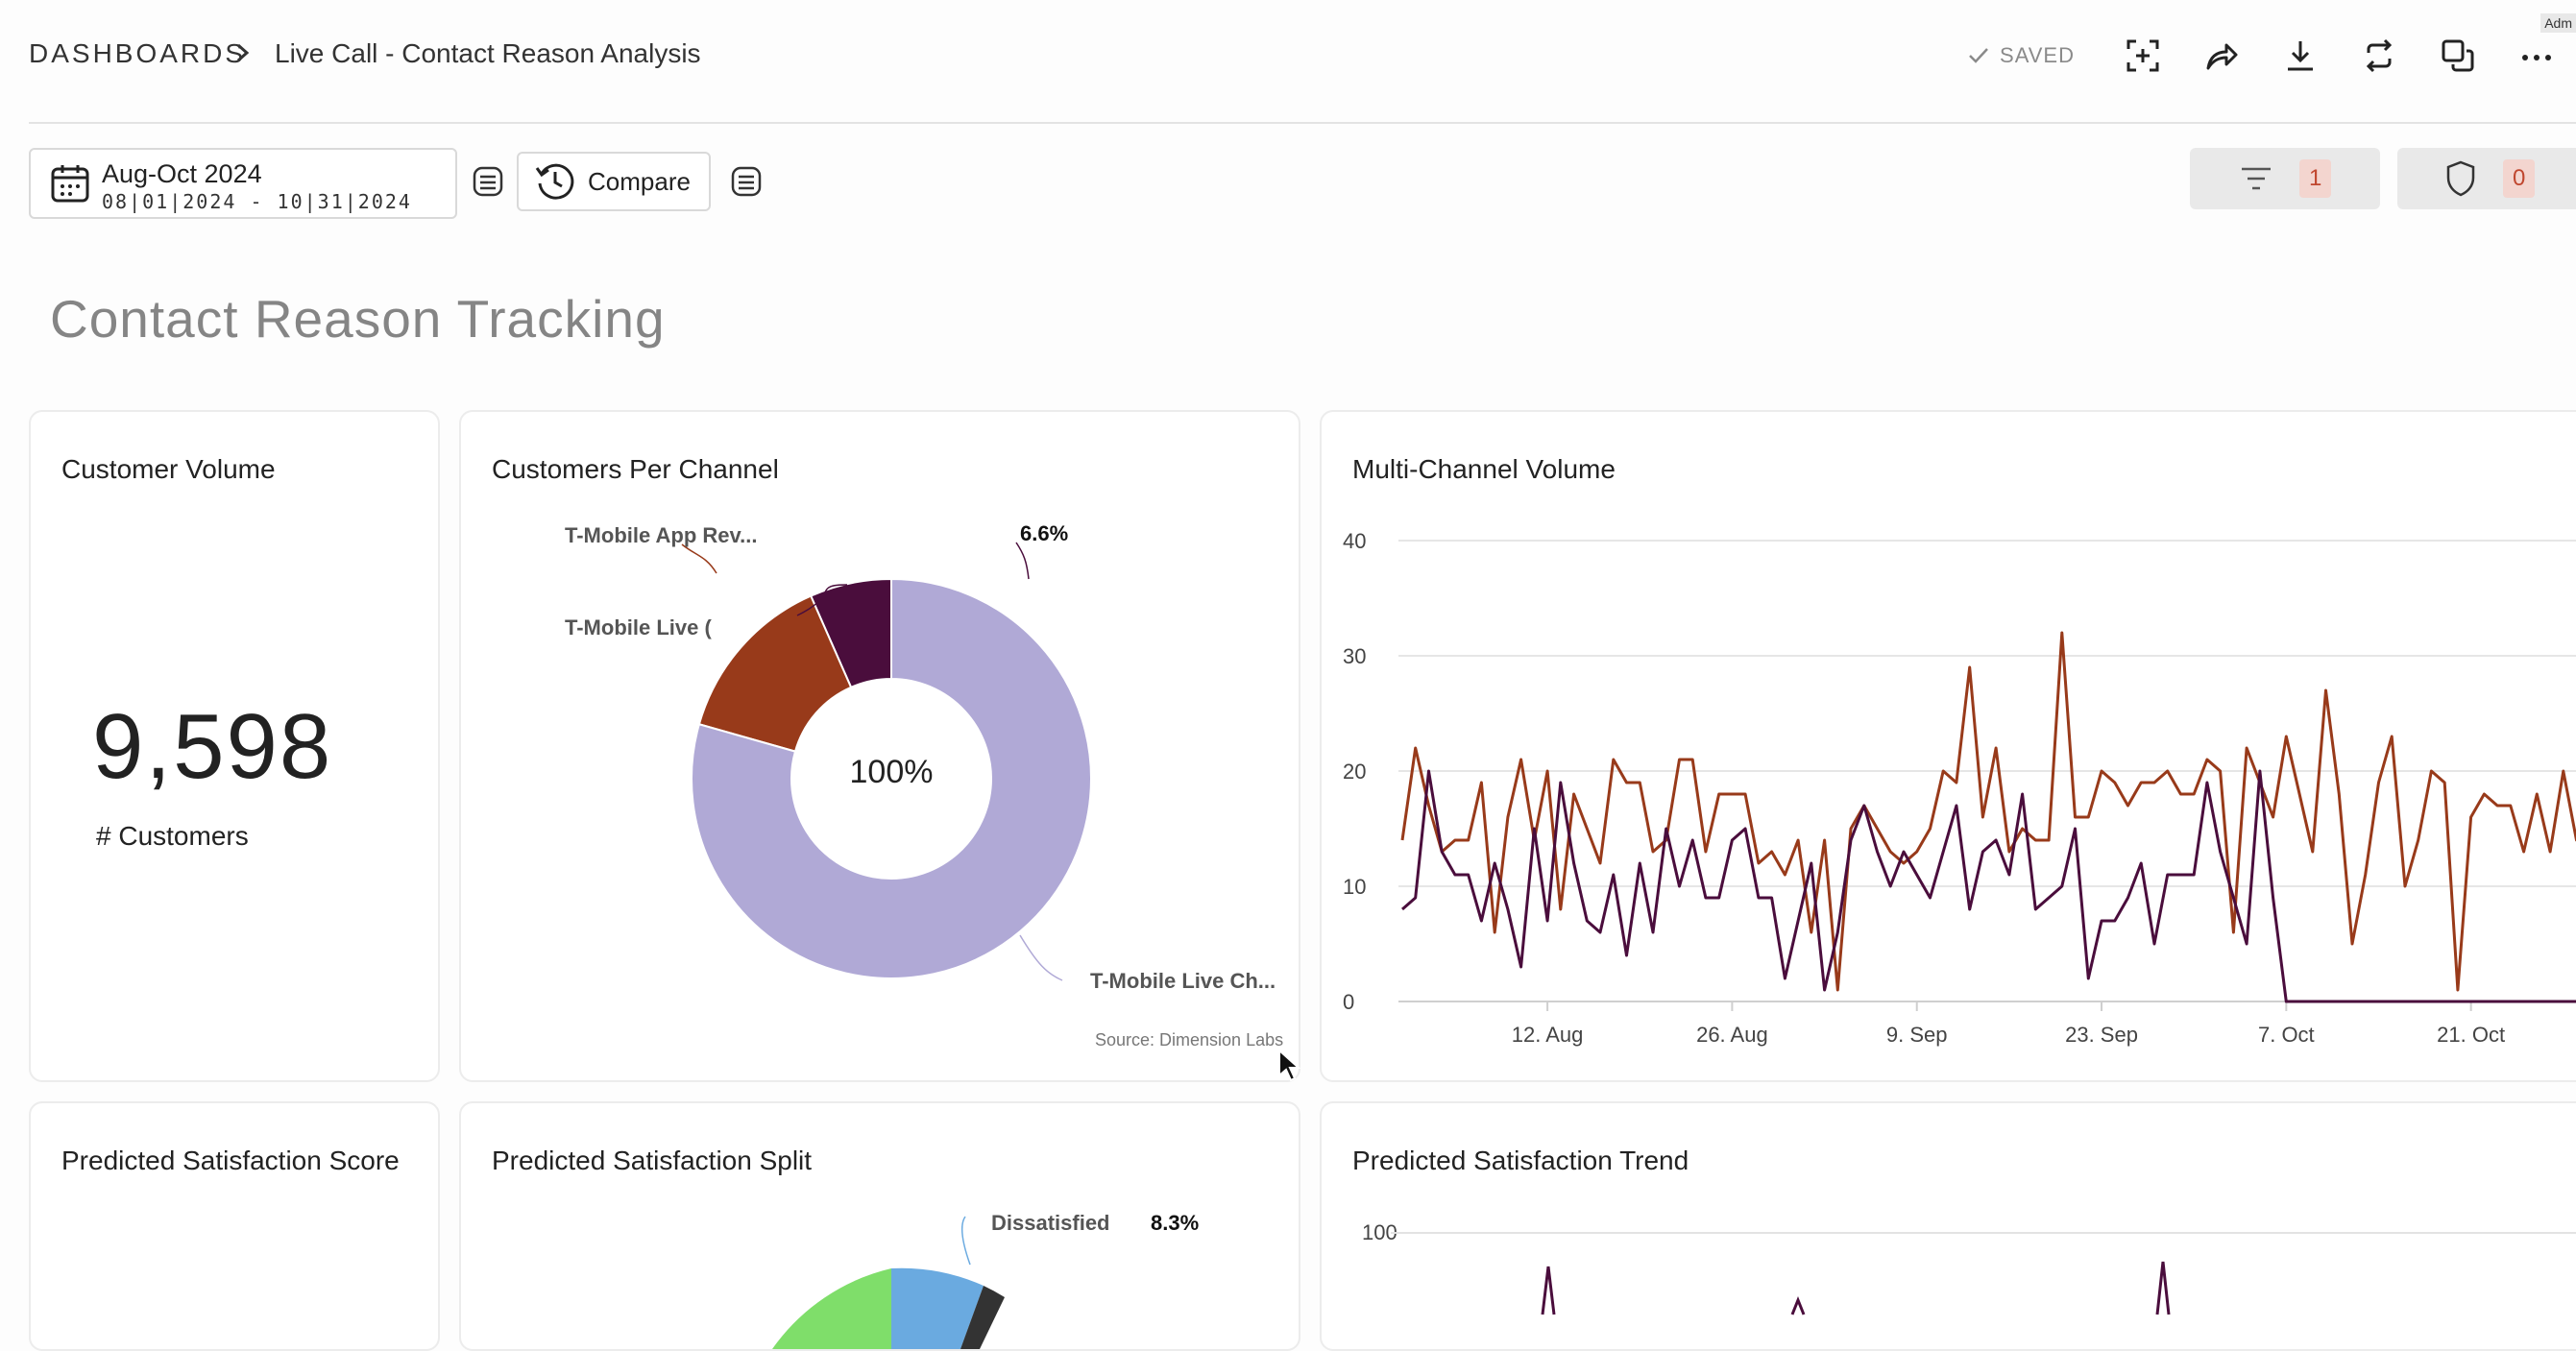 The height and width of the screenshot is (1351, 2576). I want to click on toolbar: SAVED, so click(2271, 55).